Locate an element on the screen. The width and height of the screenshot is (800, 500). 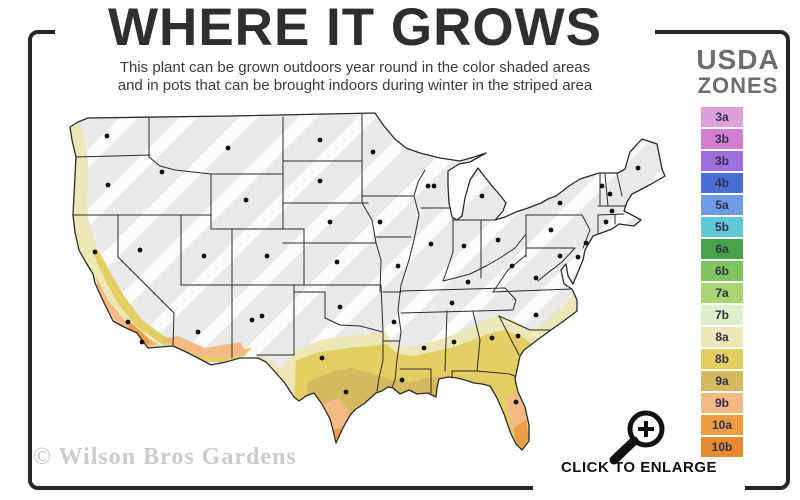
zone-band-10a-texas-tip is located at coordinates (337, 435).